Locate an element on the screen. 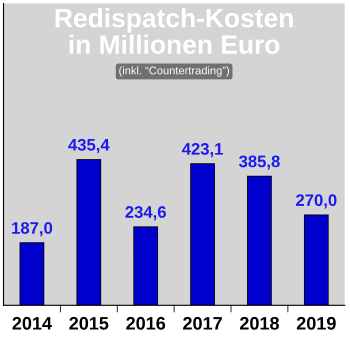  data-label: 187,0 is located at coordinates (32, 229).